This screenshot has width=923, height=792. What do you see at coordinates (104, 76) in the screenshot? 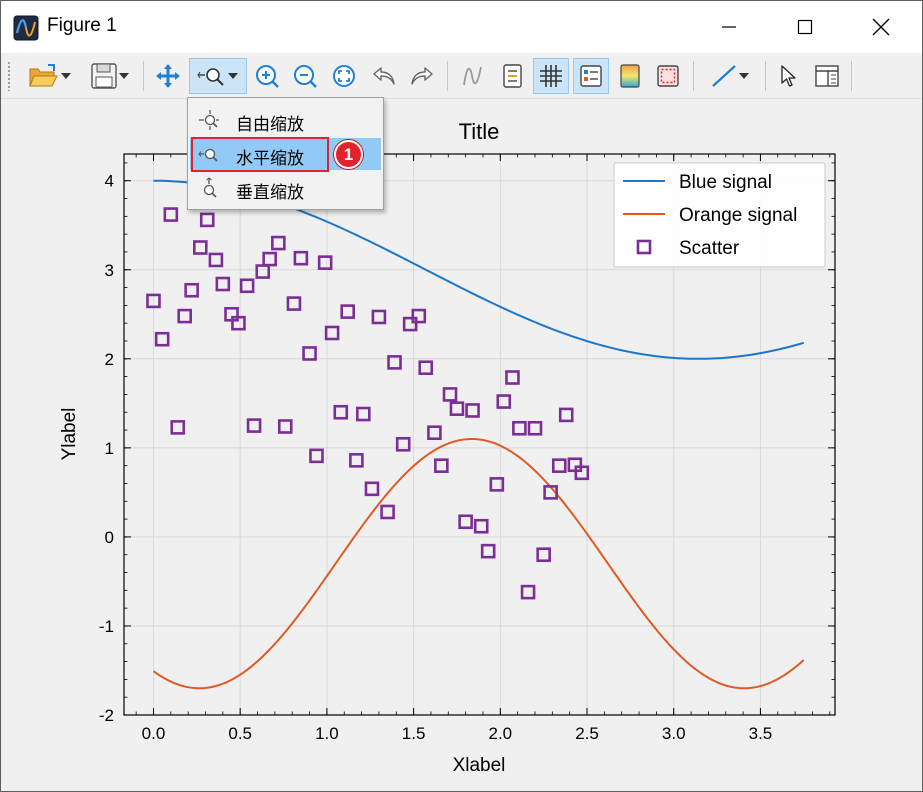
I see `floppy-disk-icon` at bounding box center [104, 76].